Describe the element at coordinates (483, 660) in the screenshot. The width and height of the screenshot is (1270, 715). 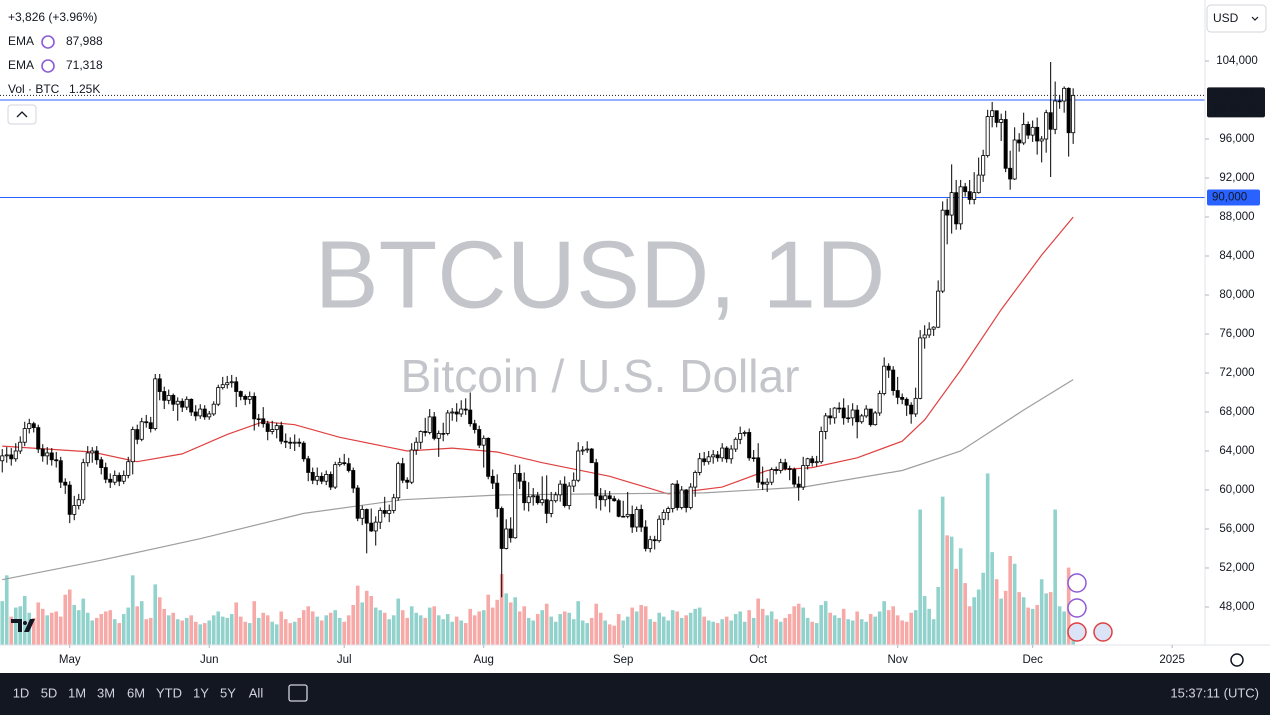
I see `x-tick-label: Aug` at that location.